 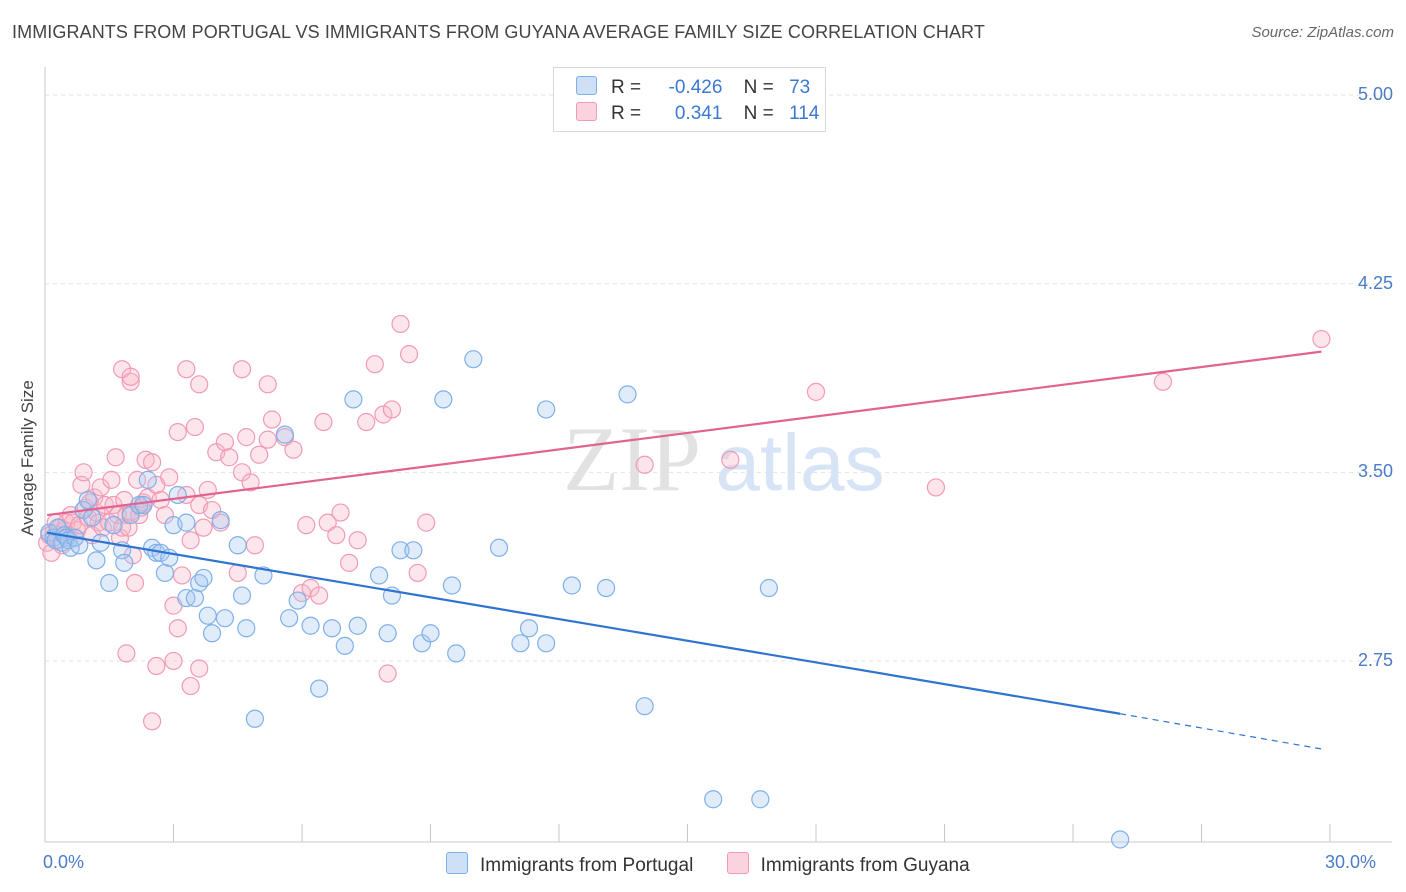 I want to click on legend-row-portugal: R = -0.426 N = 73, so click(x=693, y=88).